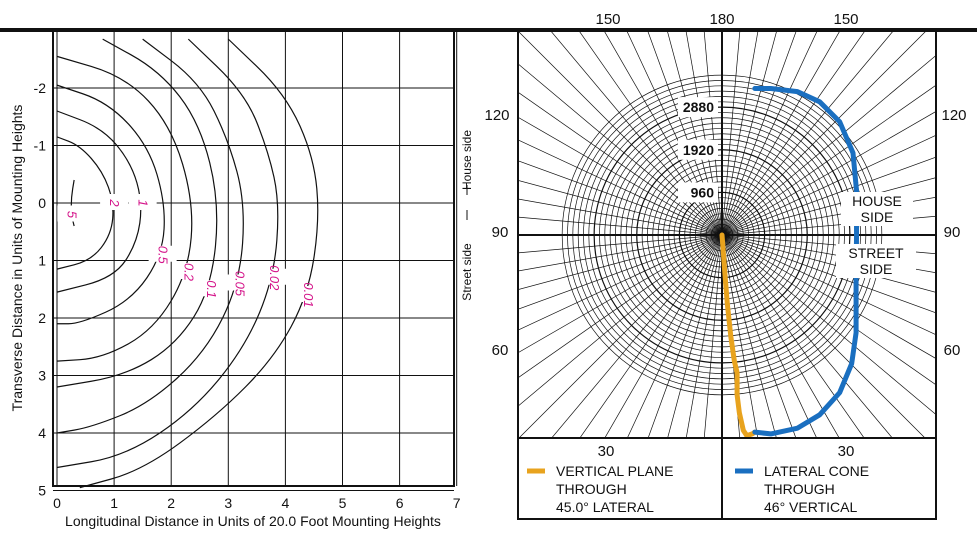 This screenshot has width=977, height=533. I want to click on polar-series-vertical-plane, so click(738, 335).